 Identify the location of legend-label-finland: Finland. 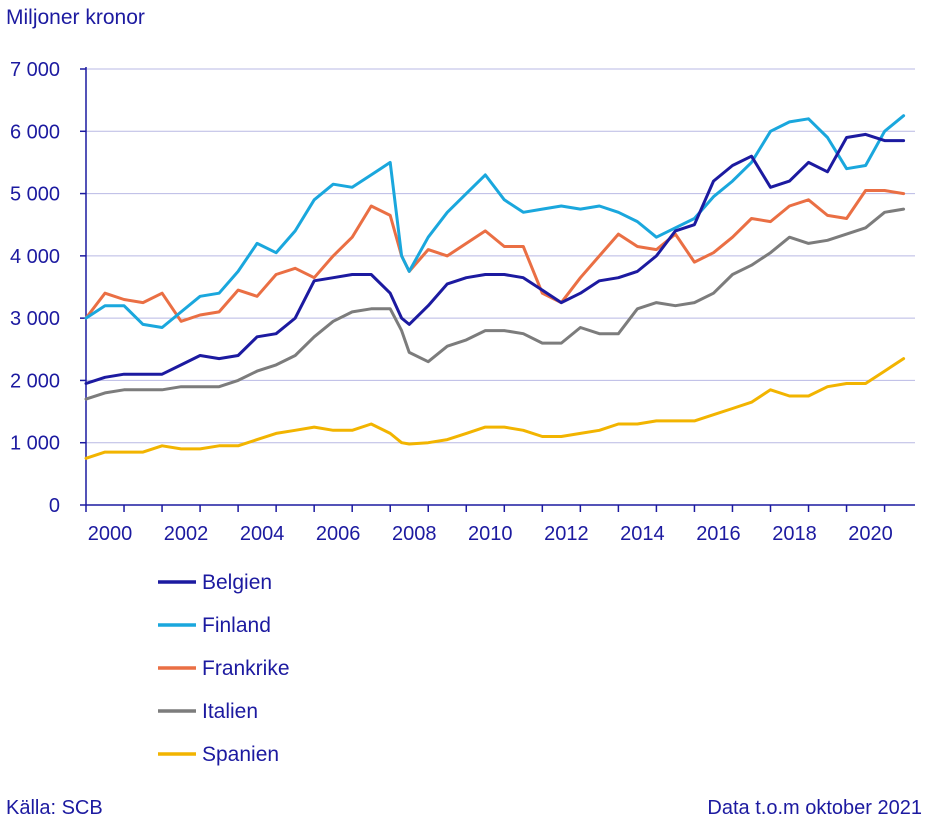
(236, 625).